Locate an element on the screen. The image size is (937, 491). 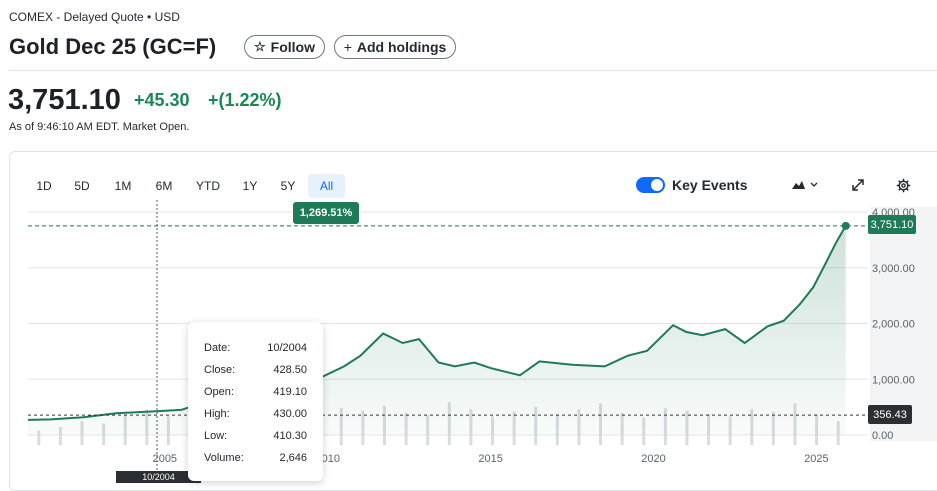
plus-icon: + is located at coordinates (347, 47).